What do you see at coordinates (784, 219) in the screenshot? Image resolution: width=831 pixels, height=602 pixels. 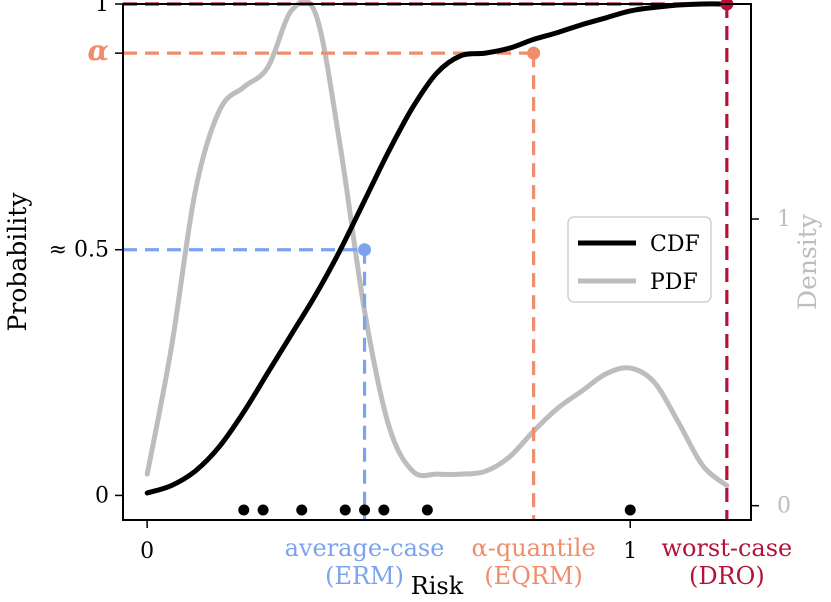 I see `y2-tick-label-1: 1` at bounding box center [784, 219].